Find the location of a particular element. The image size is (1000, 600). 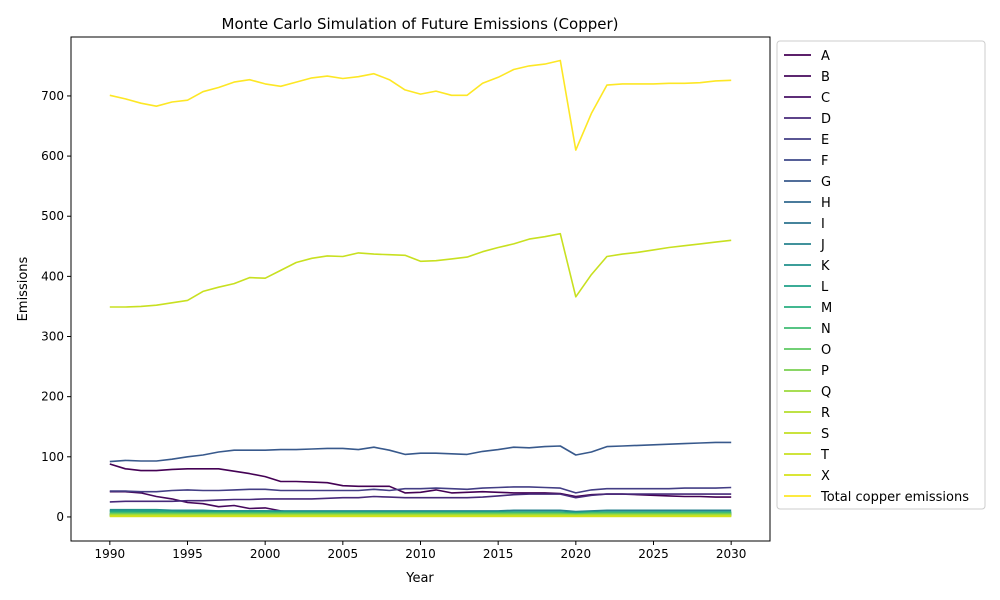

legend-label-10: K is located at coordinates (825, 266).